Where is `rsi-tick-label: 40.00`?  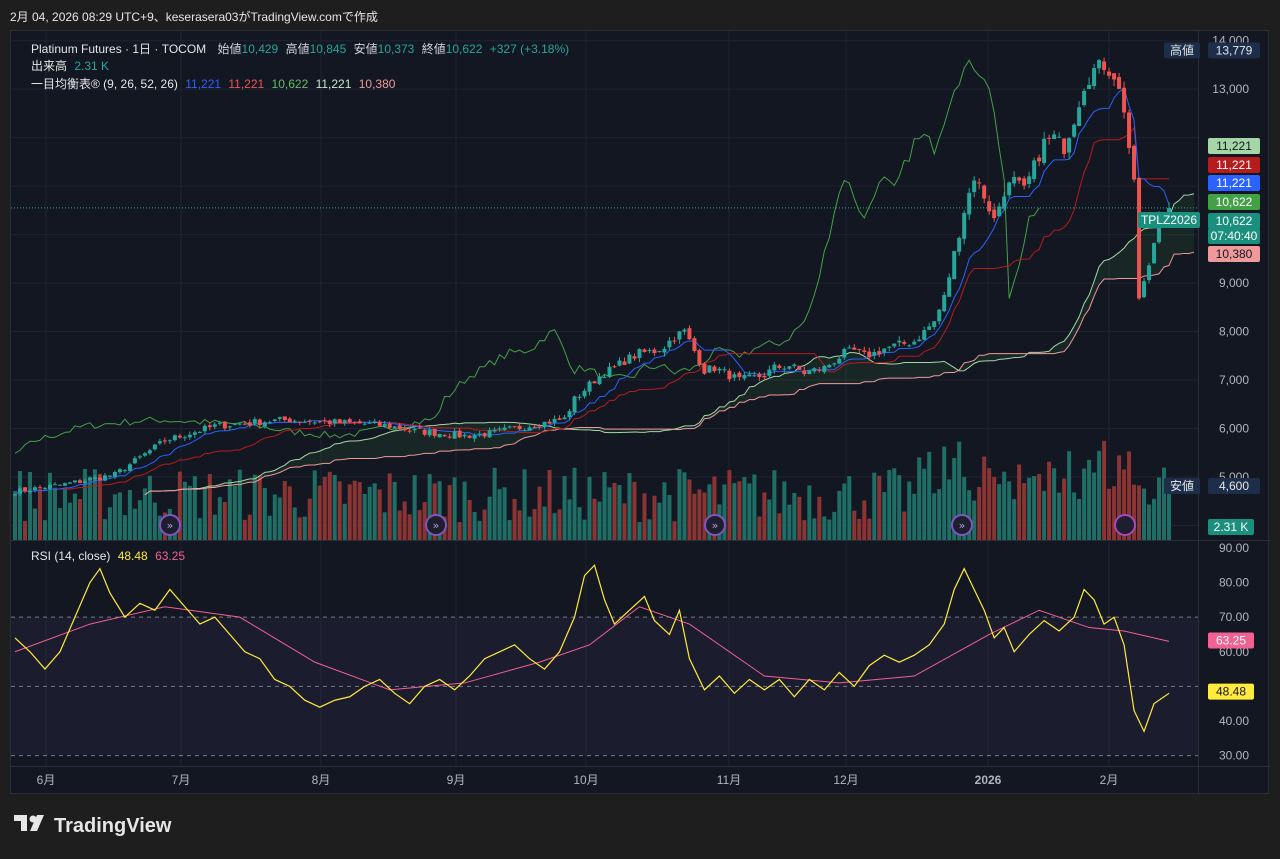
rsi-tick-label: 40.00 is located at coordinates (1234, 721).